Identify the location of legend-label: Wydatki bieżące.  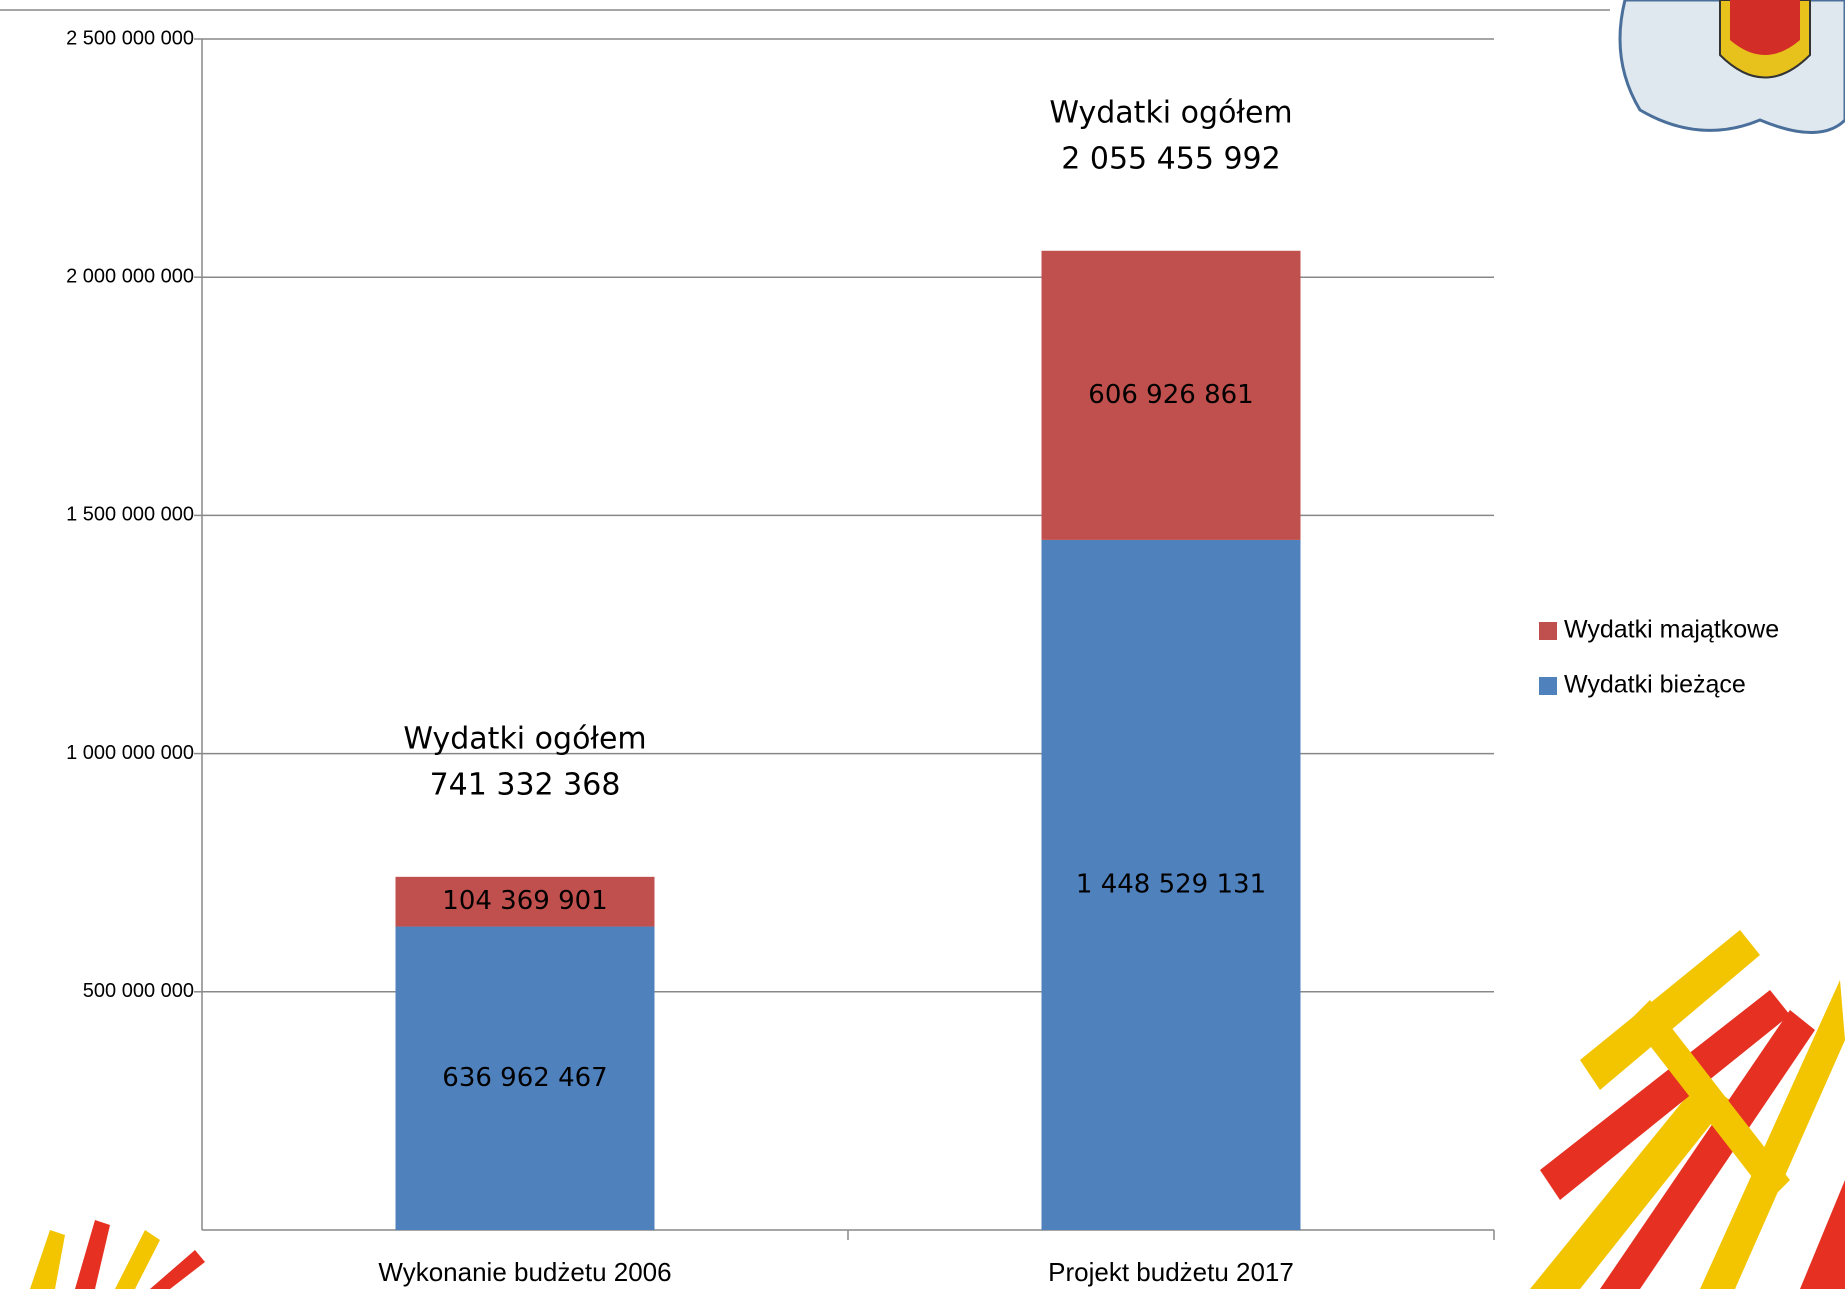
(1655, 685).